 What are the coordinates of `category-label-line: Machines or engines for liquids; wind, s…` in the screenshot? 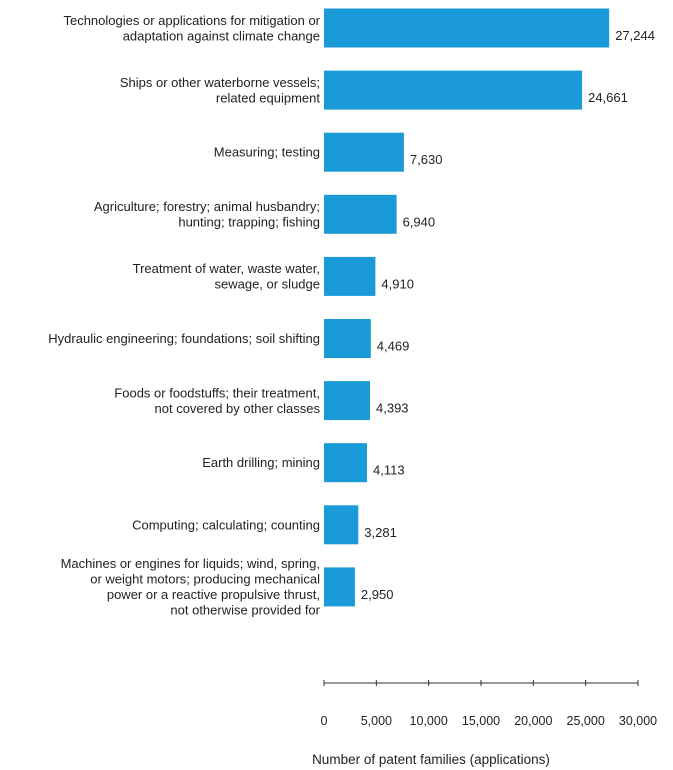 It's located at (190, 563).